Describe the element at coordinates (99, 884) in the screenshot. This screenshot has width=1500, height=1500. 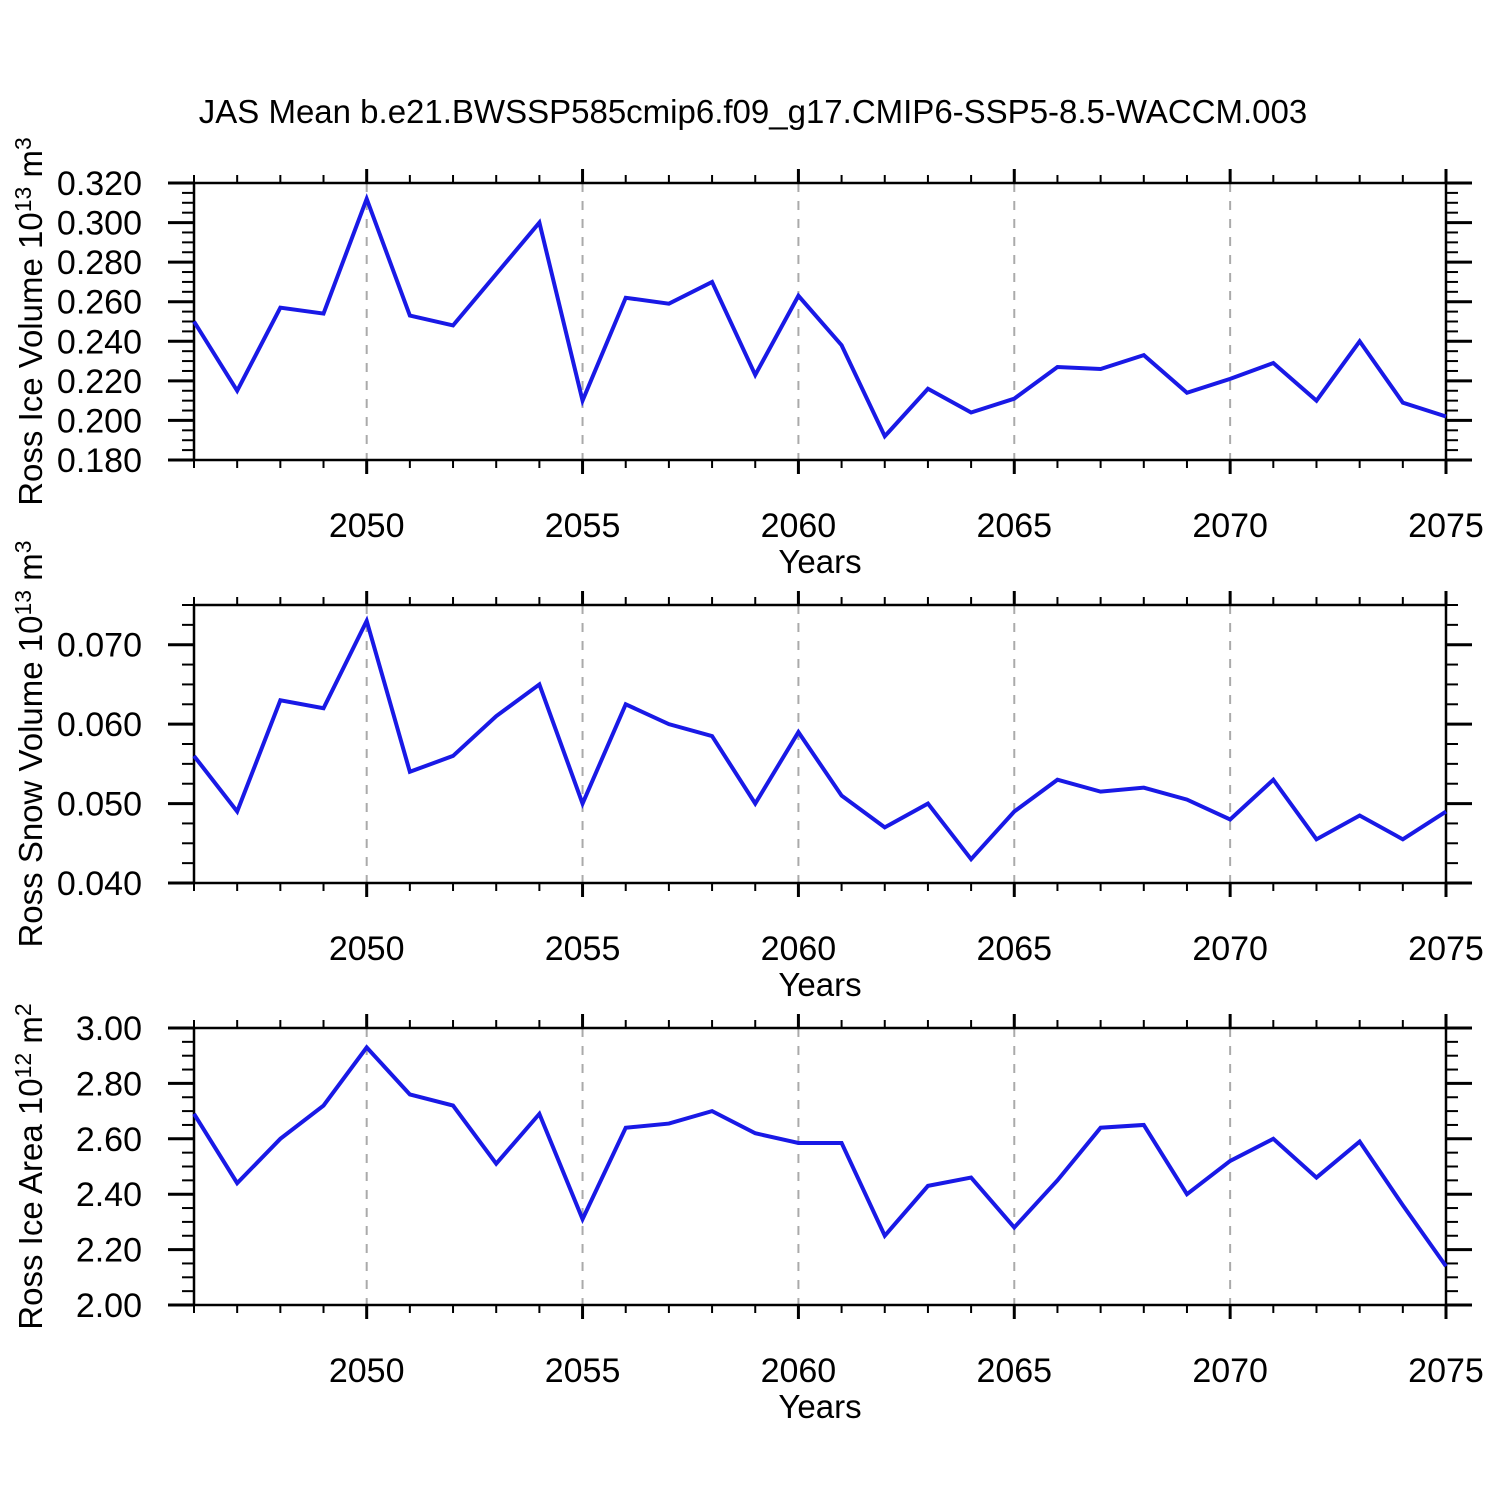
I see `y-tick-label: 0.040` at that location.